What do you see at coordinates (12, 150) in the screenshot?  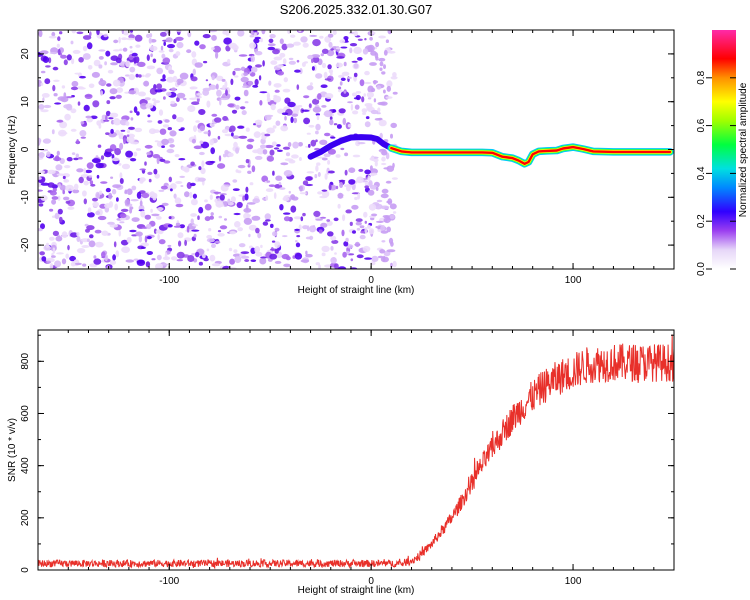 I see `spectrogram-y-label: Frequency (Hz)` at bounding box center [12, 150].